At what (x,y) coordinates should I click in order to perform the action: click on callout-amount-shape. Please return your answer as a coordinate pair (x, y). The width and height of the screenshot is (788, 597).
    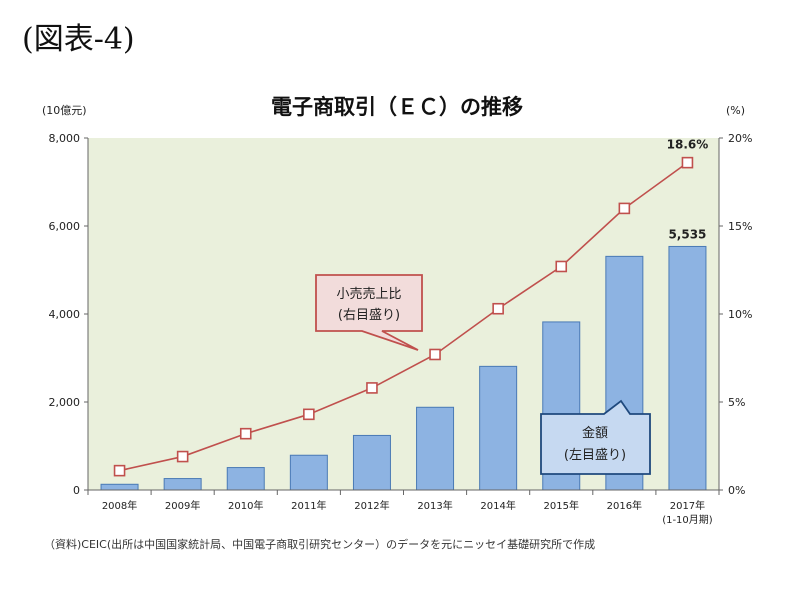
    Looking at the image, I should click on (595, 437).